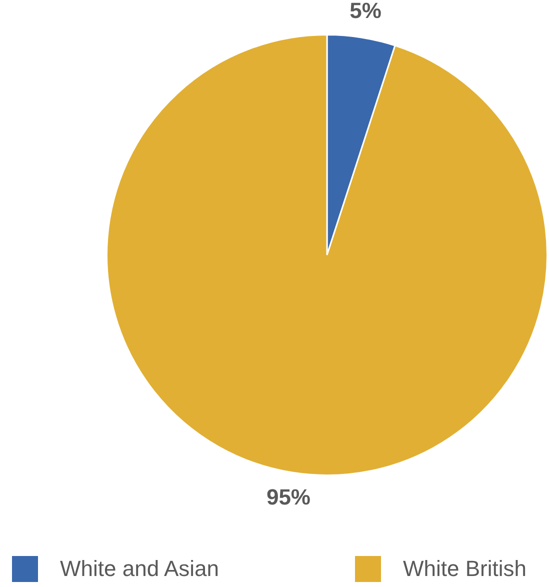  Describe the element at coordinates (366, 11) in the screenshot. I see `data-label: 5%` at that location.